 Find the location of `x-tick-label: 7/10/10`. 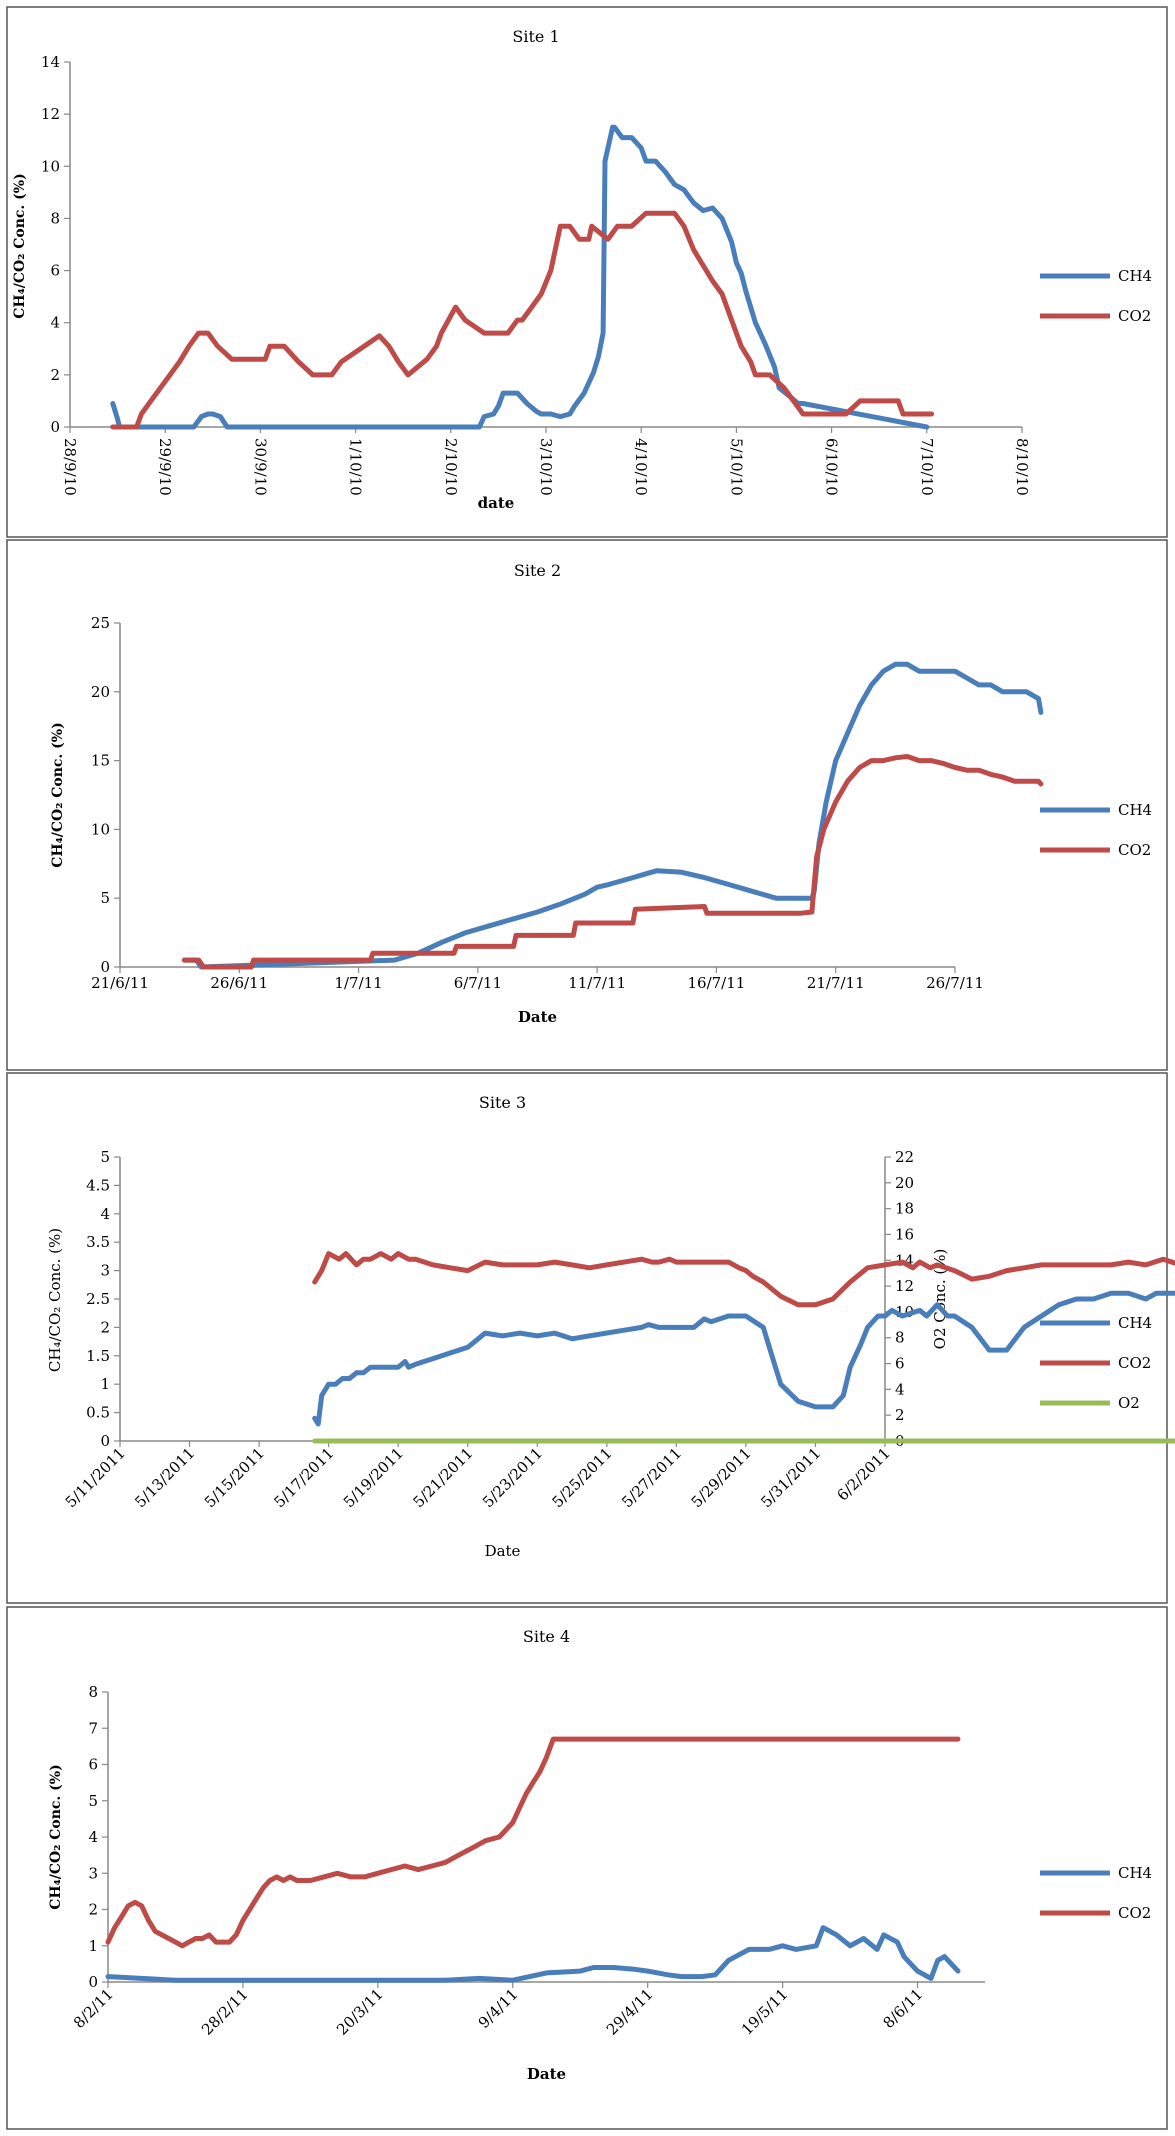

x-tick-label: 7/10/10 is located at coordinates (927, 467).